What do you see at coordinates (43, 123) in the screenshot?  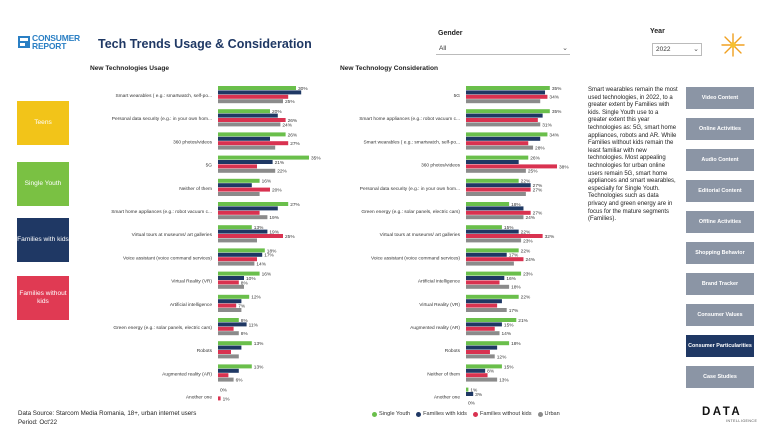 I see `segment-button-teens: Teens` at bounding box center [43, 123].